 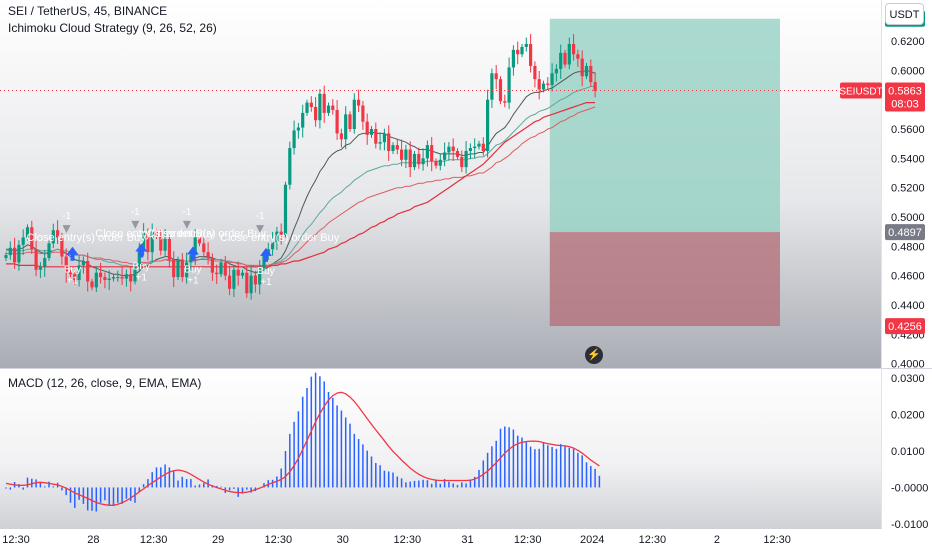 I want to click on time-tick-label: 28, so click(x=93, y=540).